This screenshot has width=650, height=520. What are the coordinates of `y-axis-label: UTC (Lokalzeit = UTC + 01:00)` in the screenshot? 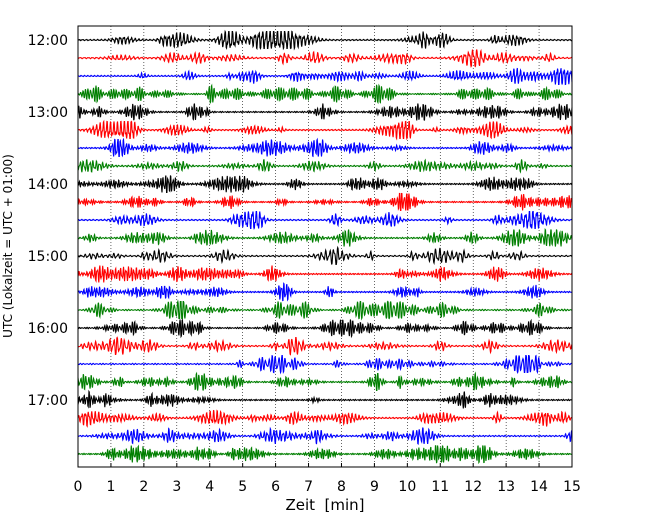 It's located at (8, 246).